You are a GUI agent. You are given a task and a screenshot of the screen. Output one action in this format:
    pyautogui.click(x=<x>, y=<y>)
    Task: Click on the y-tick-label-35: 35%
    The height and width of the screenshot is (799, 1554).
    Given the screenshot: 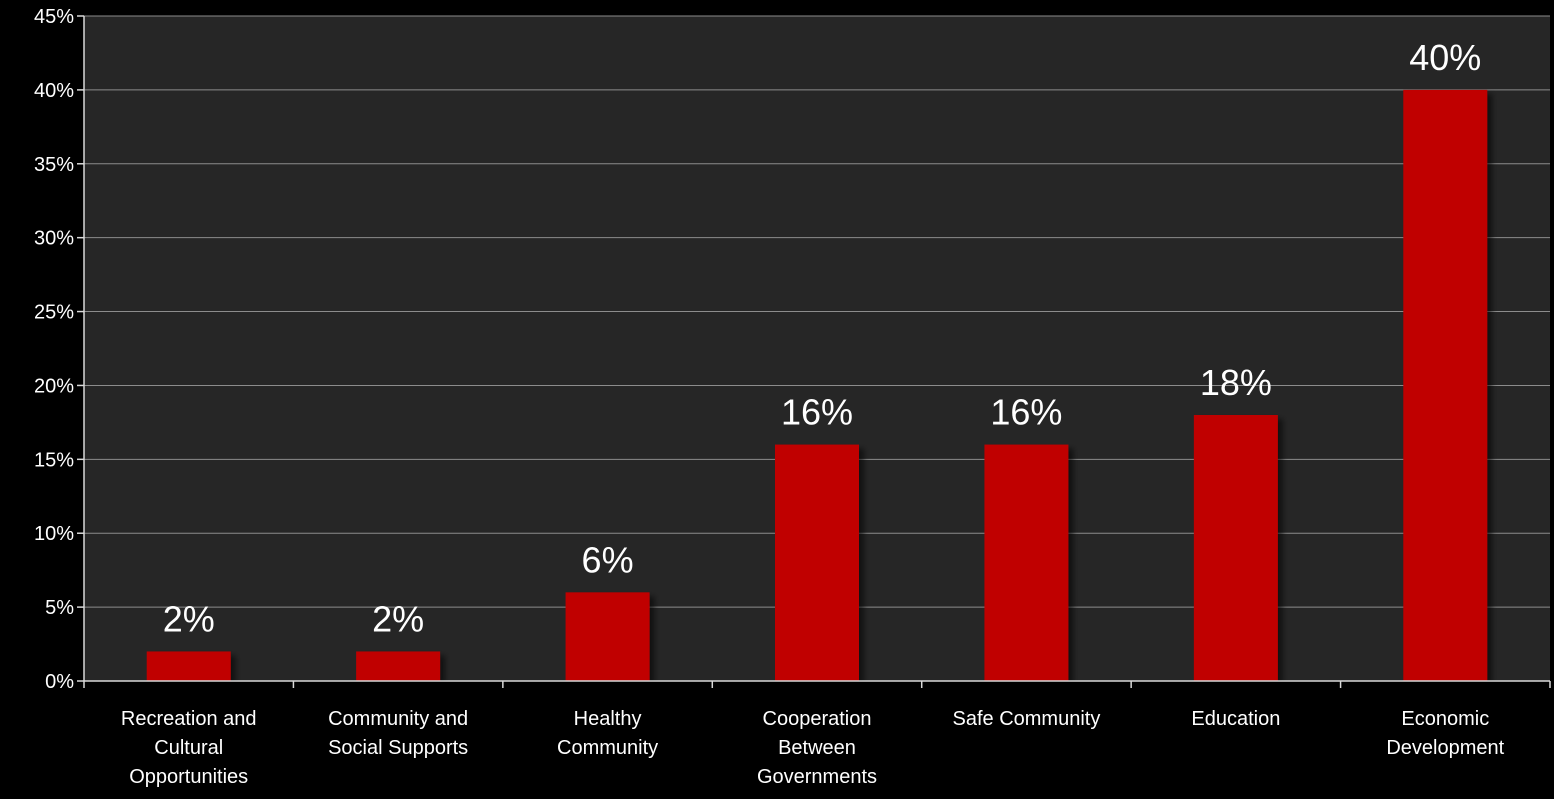 What is the action you would take?
    pyautogui.click(x=54, y=165)
    